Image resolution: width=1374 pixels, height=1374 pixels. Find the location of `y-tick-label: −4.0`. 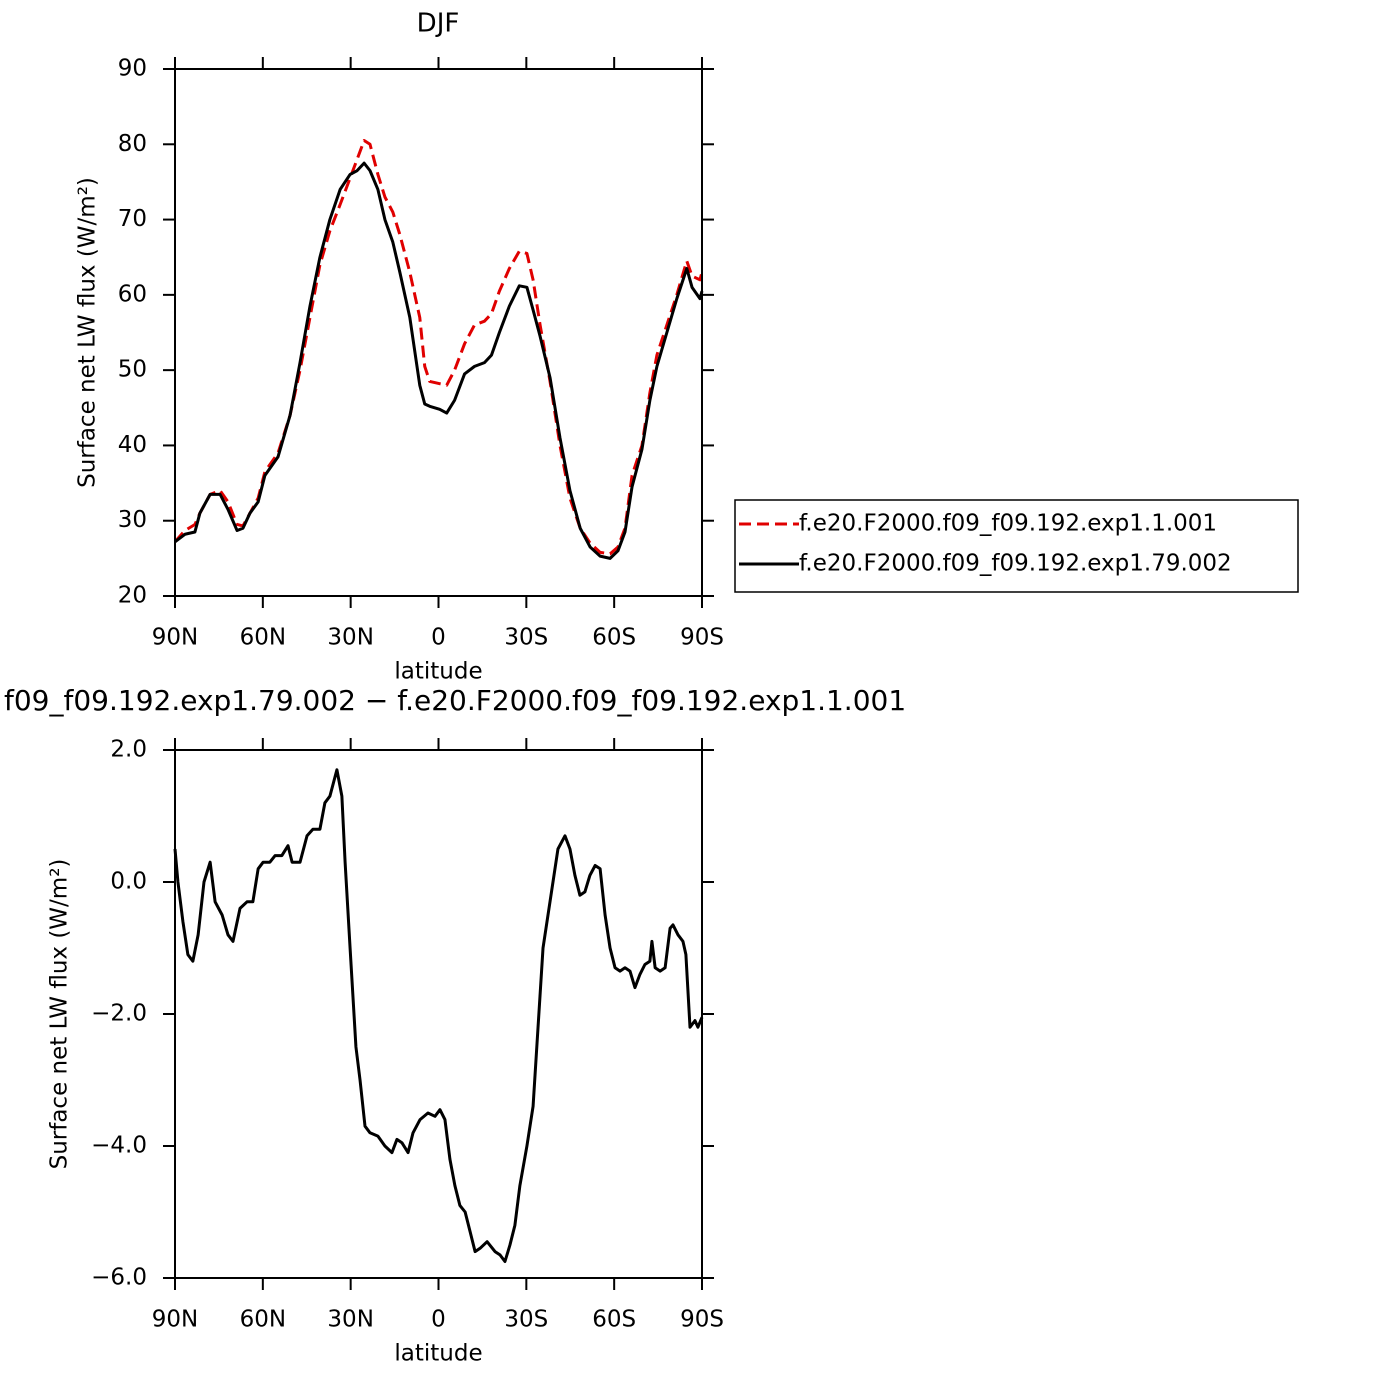

y-tick-label: −4.0 is located at coordinates (119, 1146).